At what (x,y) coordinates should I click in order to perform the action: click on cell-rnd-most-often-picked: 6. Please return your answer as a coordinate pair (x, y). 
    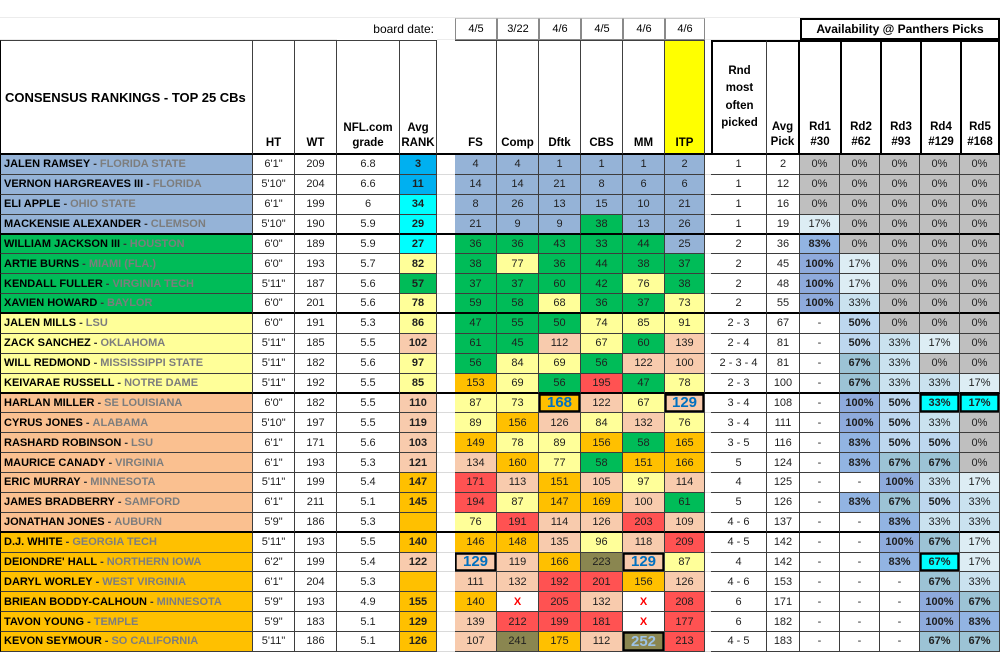
    Looking at the image, I should click on (739, 602).